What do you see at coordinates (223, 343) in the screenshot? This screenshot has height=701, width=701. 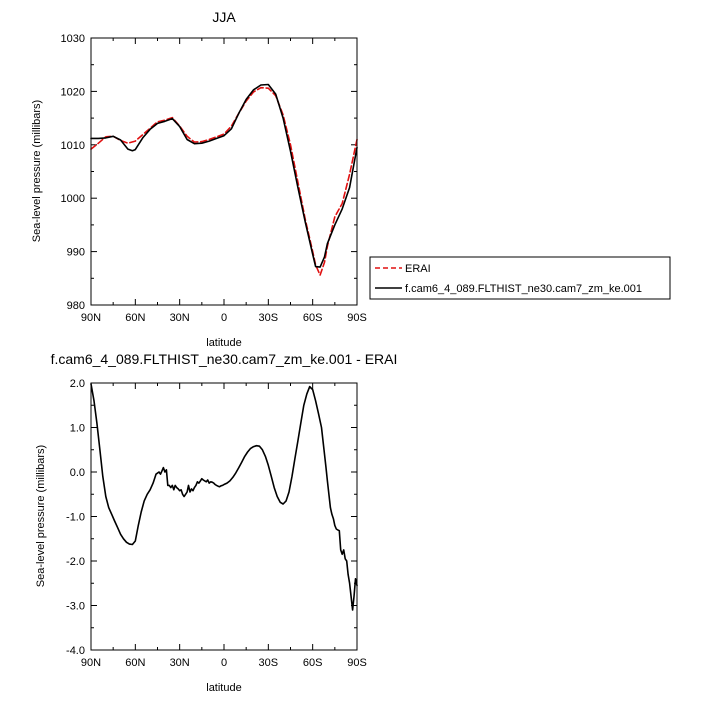 I see `top-x-axis-label: latitude` at bounding box center [223, 343].